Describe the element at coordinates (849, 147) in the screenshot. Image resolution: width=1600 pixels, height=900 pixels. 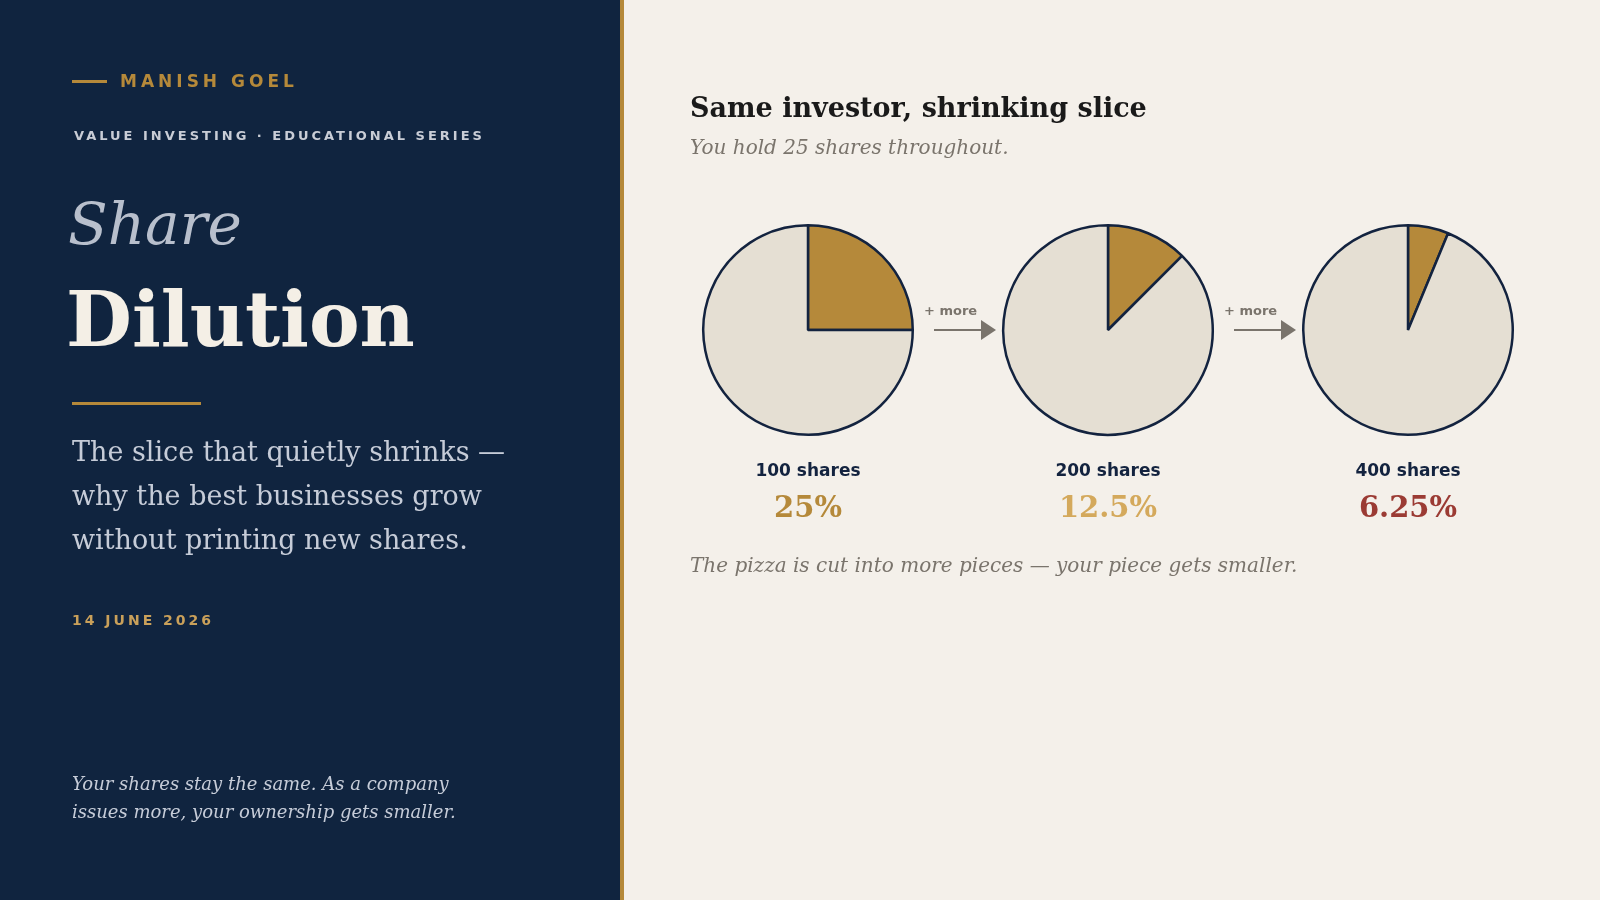
I see `text: You hold 25 shares throughout.` at that location.